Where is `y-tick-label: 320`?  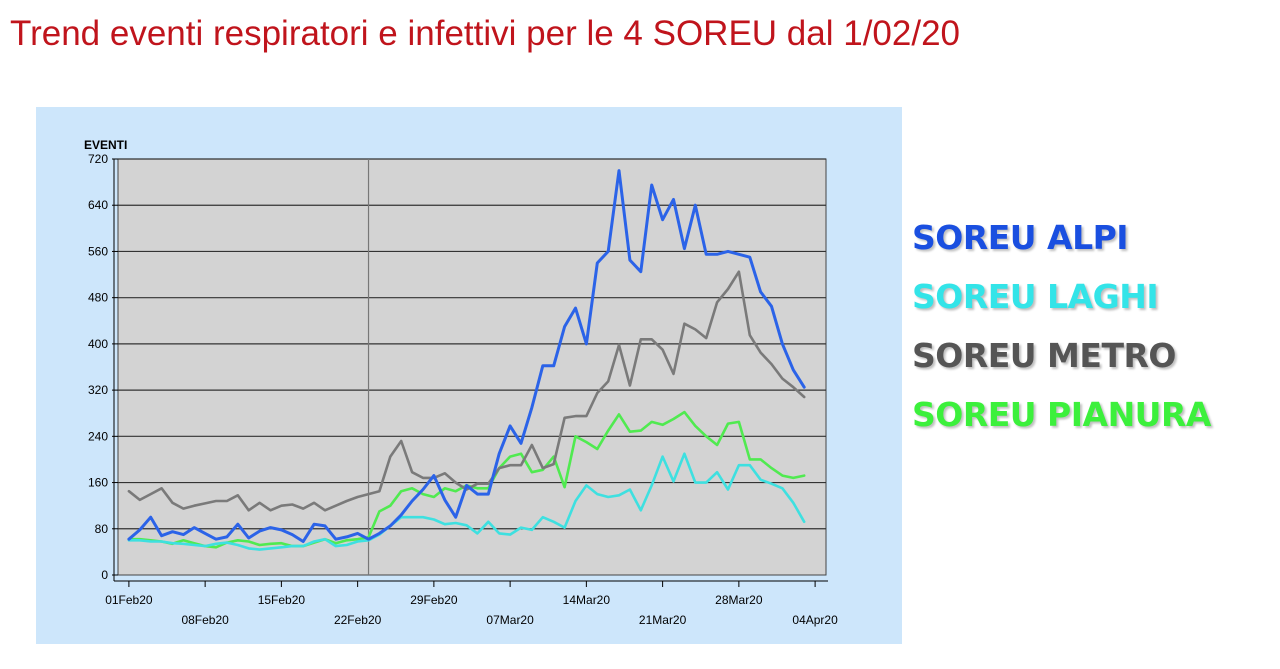 y-tick-label: 320 is located at coordinates (98, 390).